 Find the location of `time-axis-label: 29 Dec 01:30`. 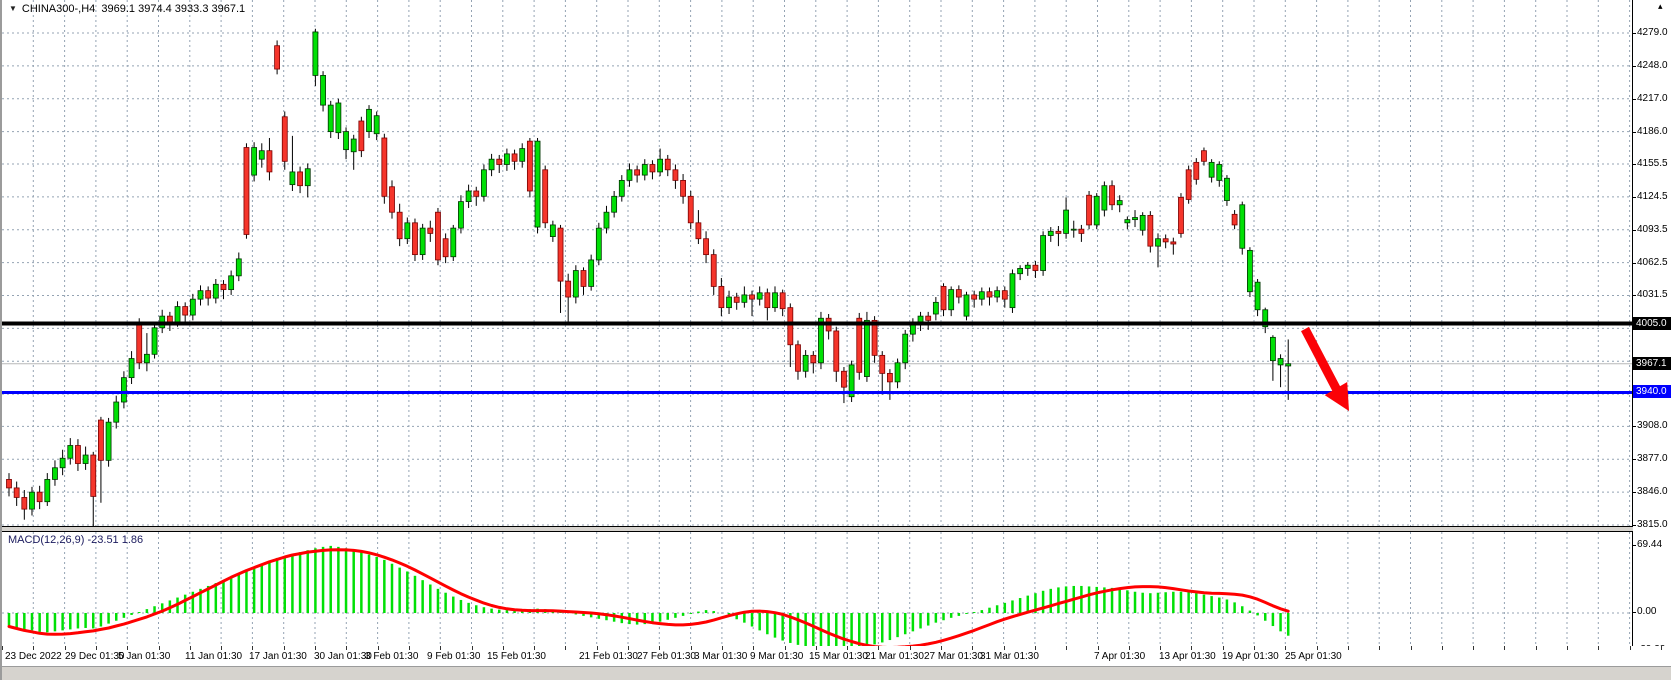

time-axis-label: 29 Dec 01:30 is located at coordinates (95, 656).